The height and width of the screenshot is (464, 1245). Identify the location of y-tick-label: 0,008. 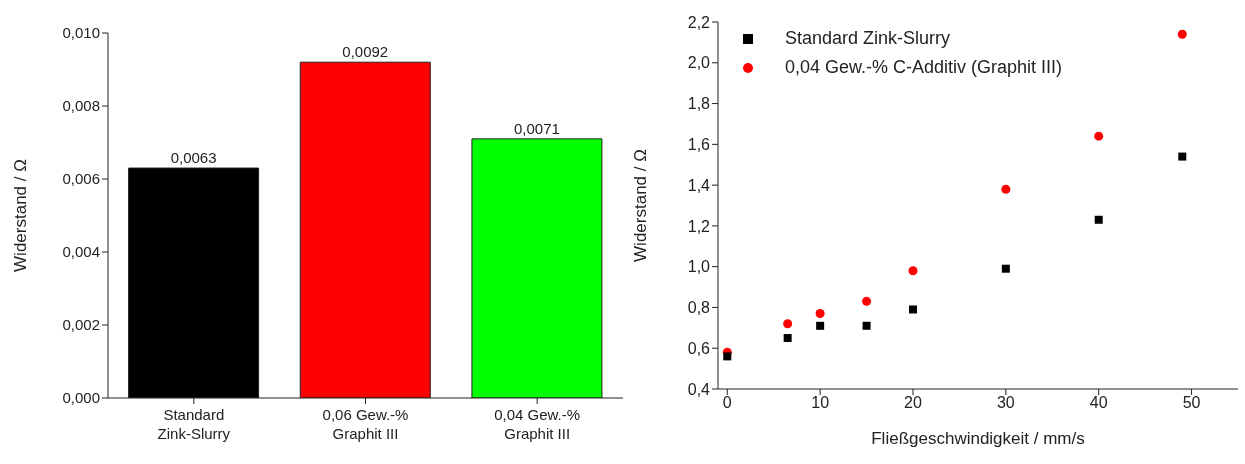
(81, 106).